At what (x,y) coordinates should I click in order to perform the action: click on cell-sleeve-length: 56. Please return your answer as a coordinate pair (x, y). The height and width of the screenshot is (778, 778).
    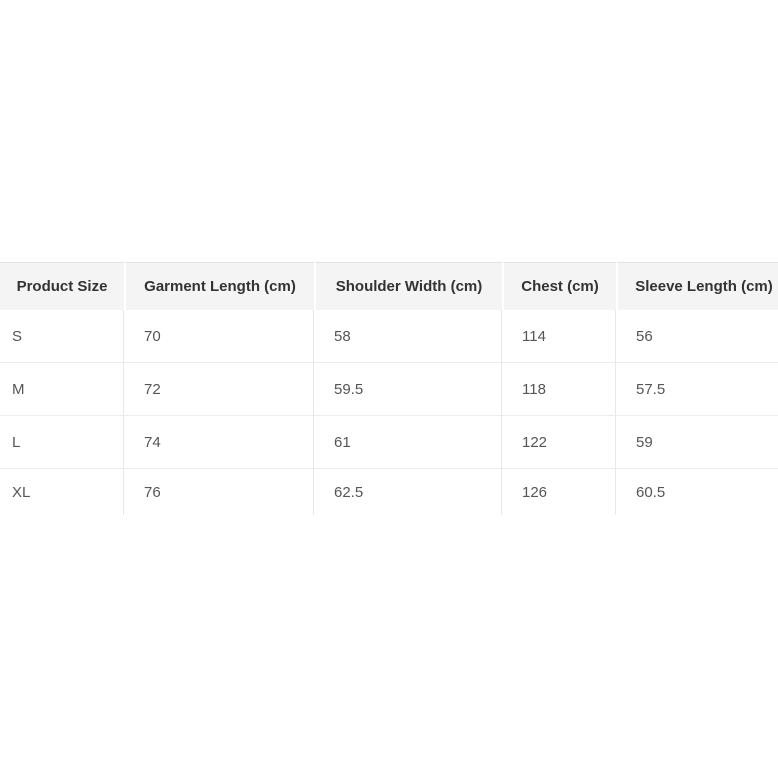
    Looking at the image, I should click on (697, 336).